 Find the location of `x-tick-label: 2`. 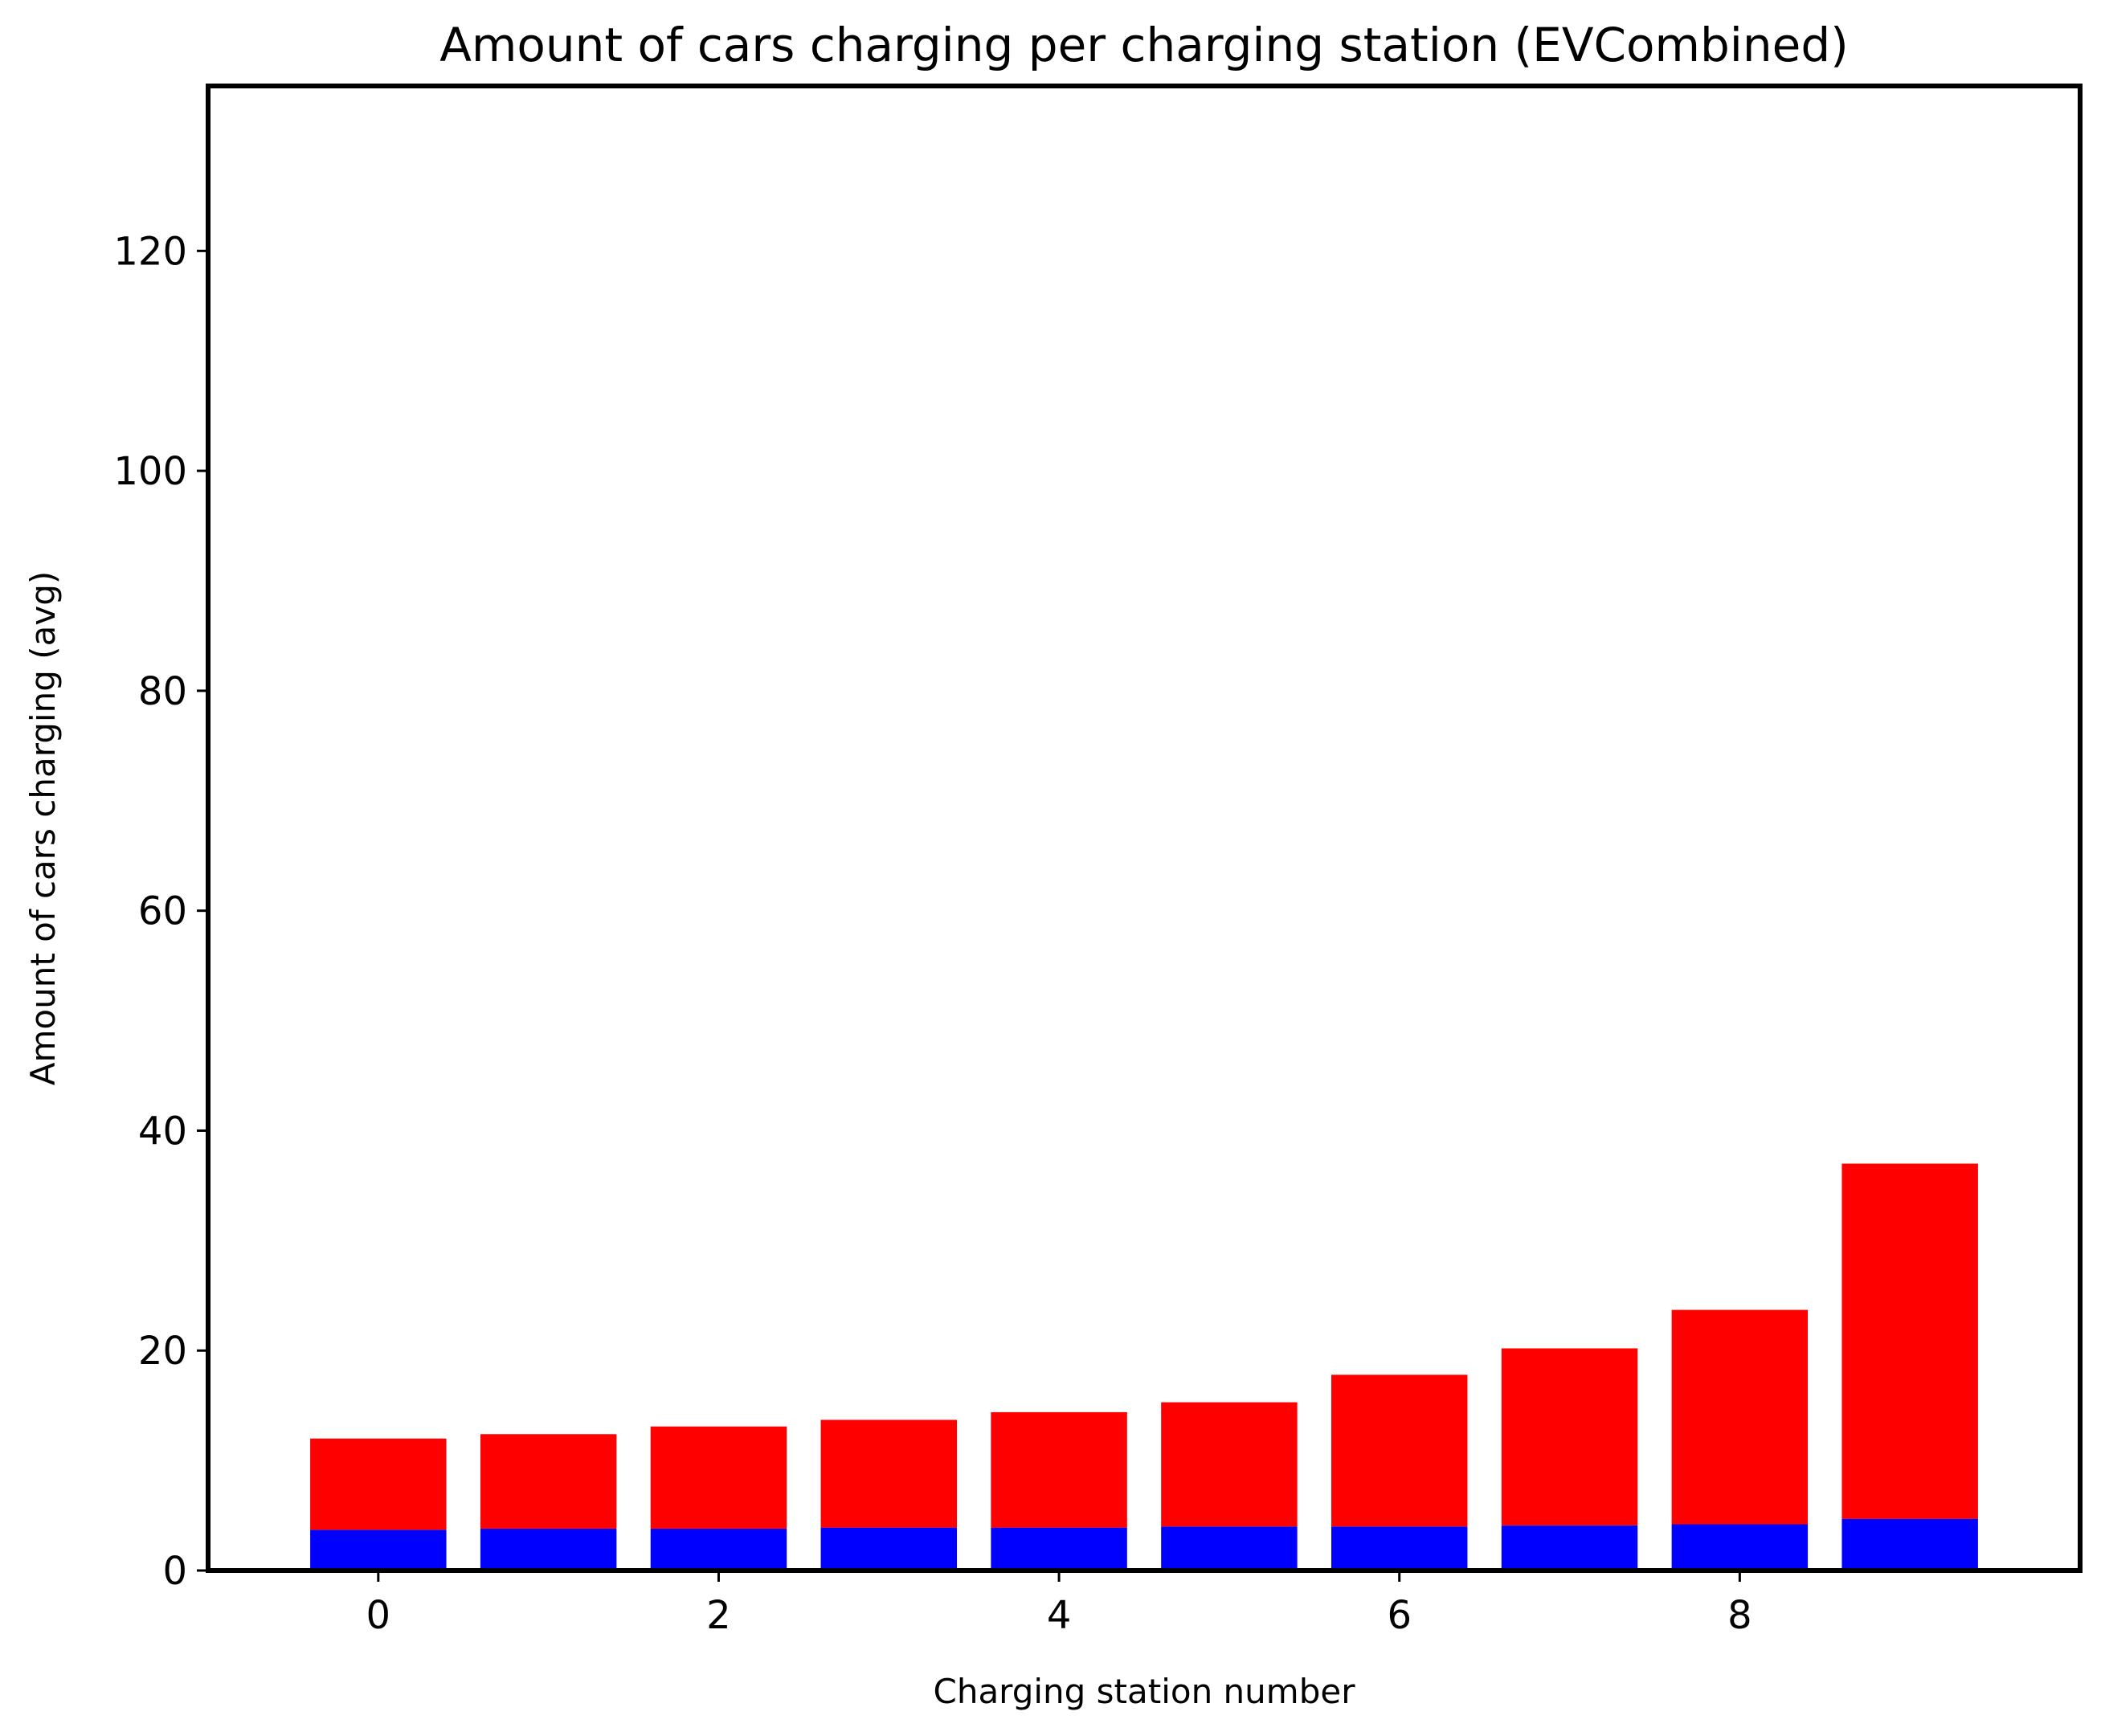

x-tick-label: 2 is located at coordinates (718, 1615).